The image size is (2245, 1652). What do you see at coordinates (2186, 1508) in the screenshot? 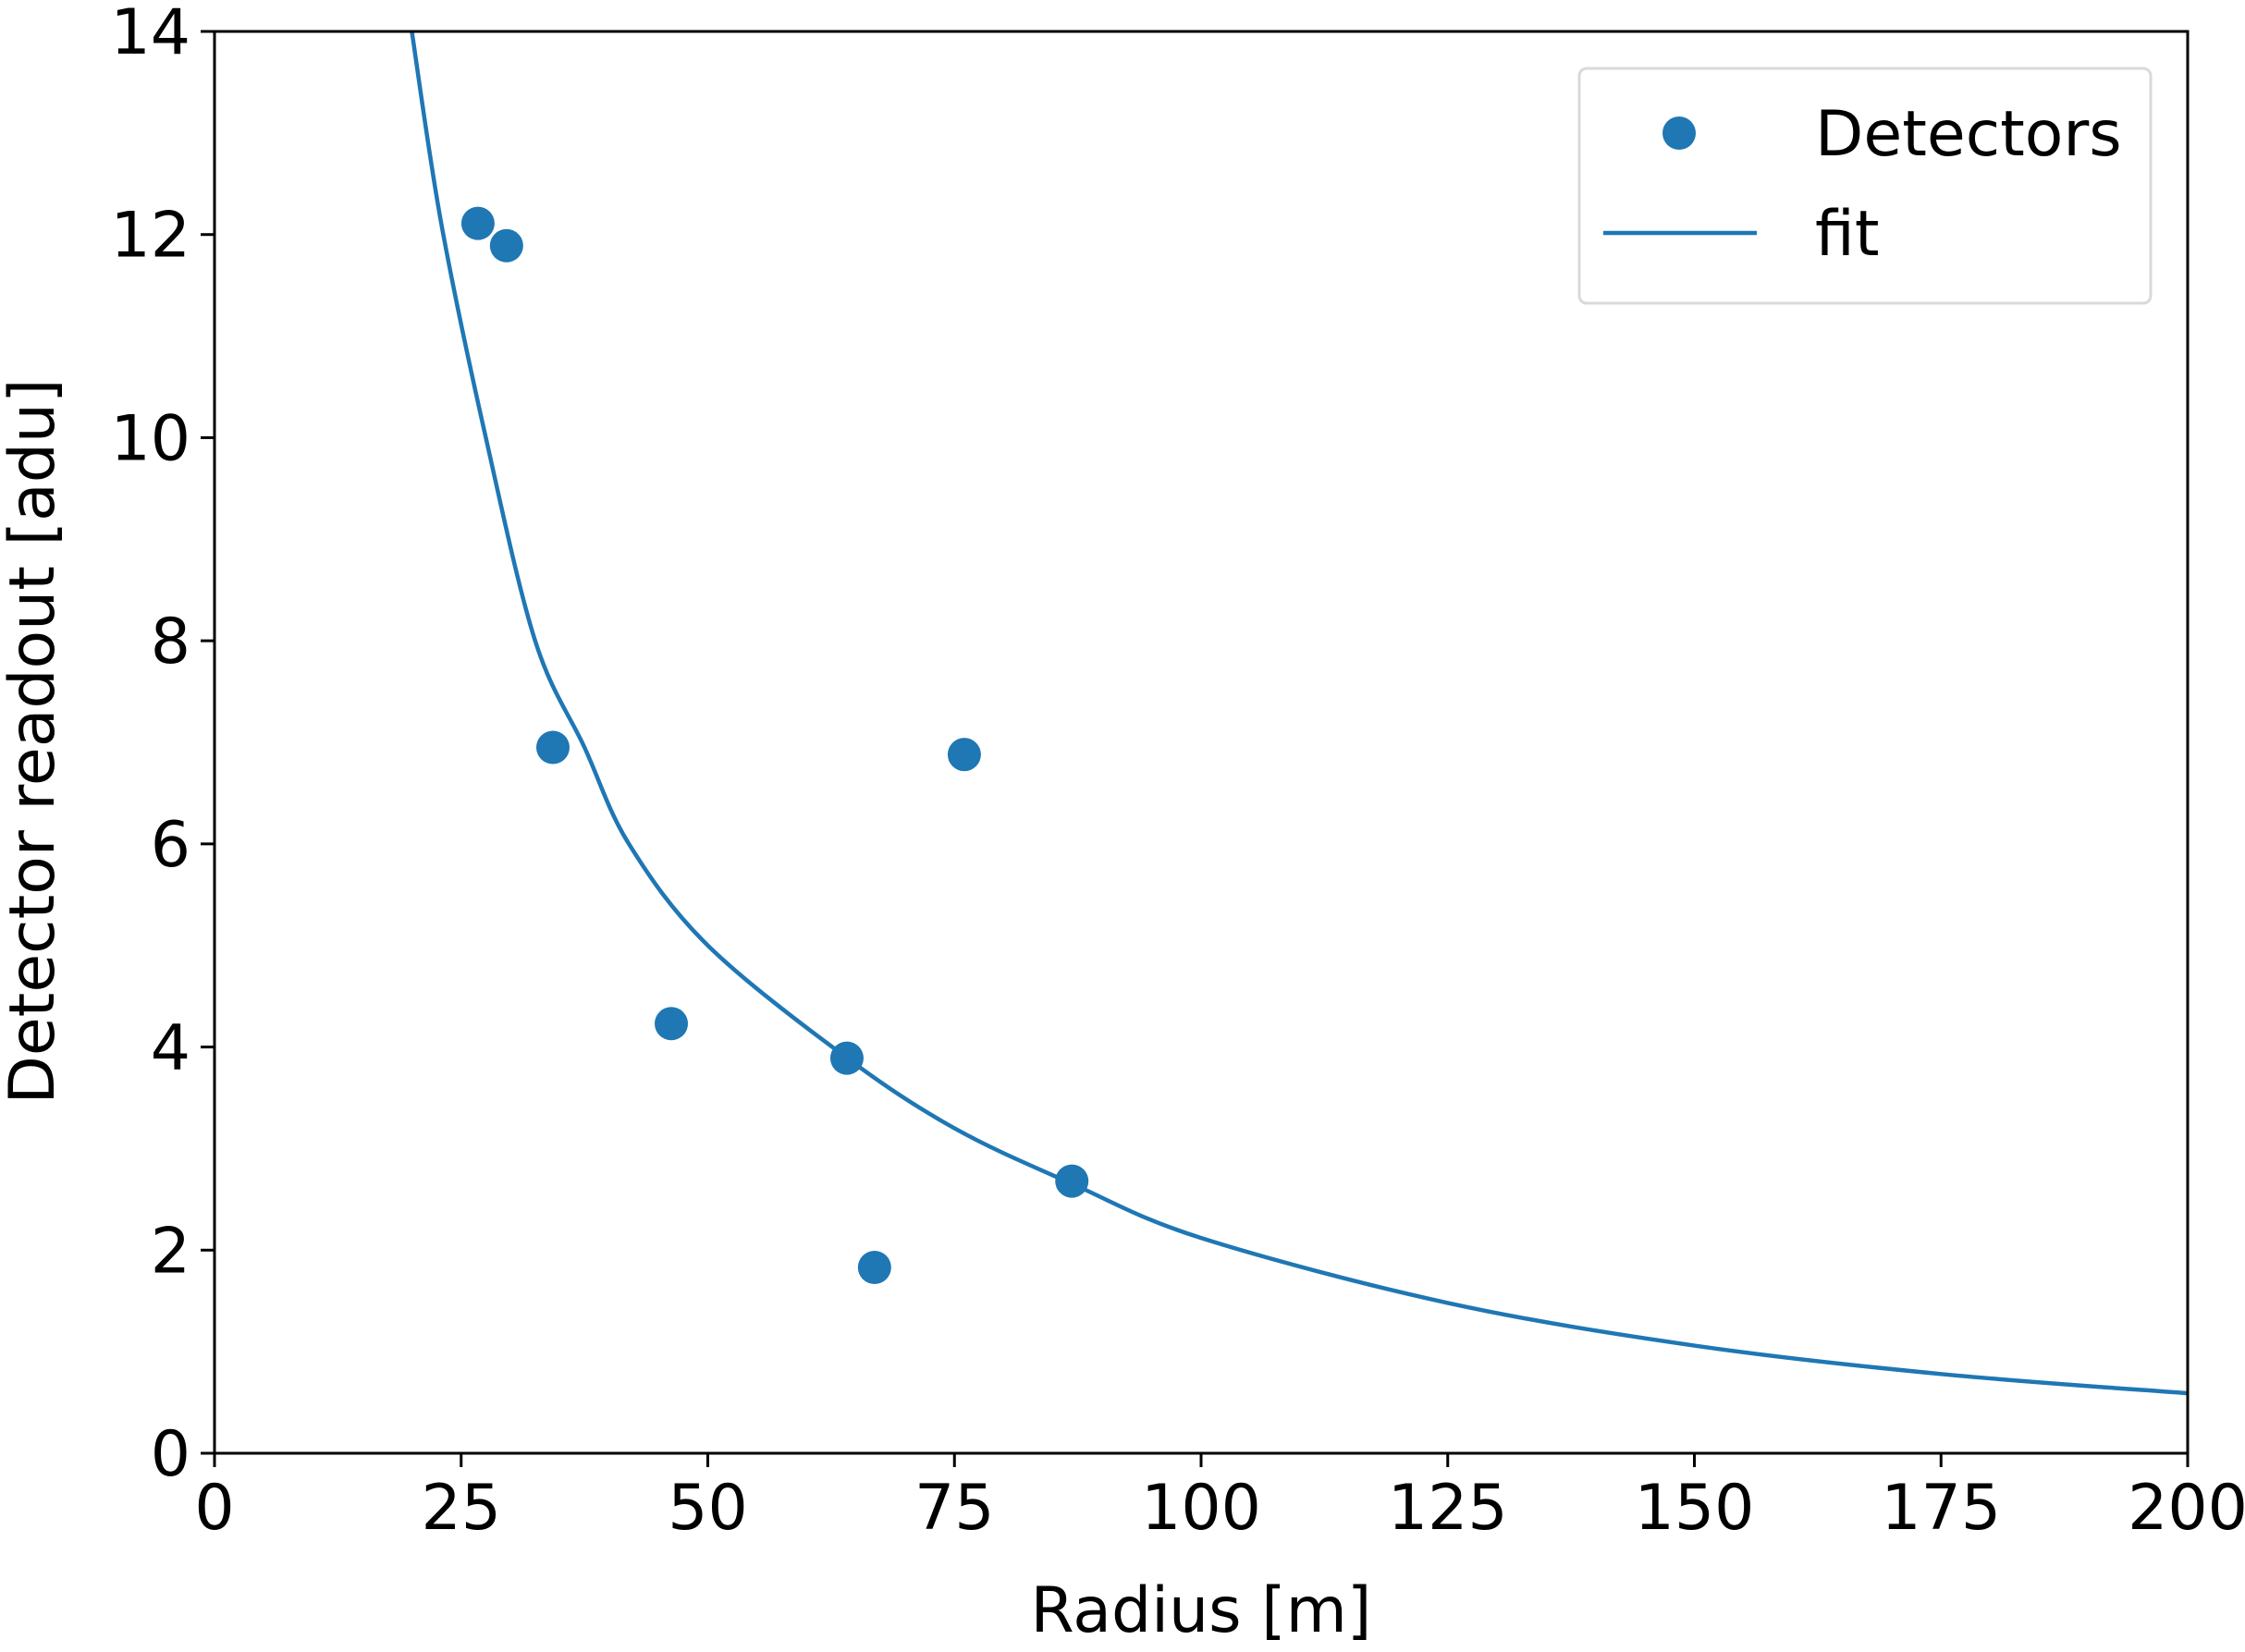
I see `x-tick-label: 200` at bounding box center [2186, 1508].